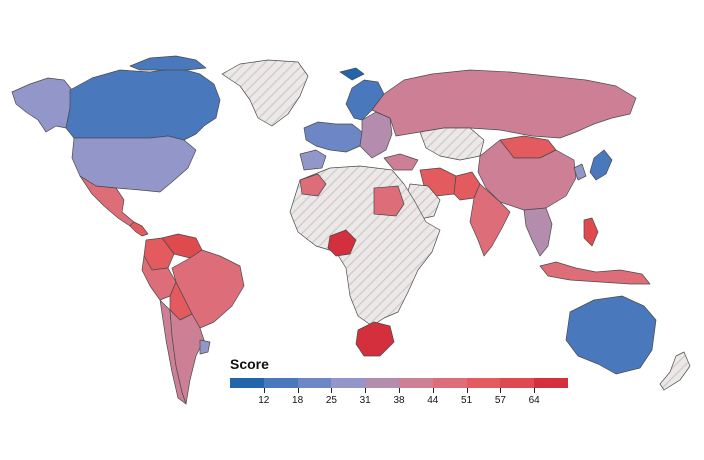 The height and width of the screenshot is (460, 704). What do you see at coordinates (264, 400) in the screenshot?
I see `legend-tick-label: 12` at bounding box center [264, 400].